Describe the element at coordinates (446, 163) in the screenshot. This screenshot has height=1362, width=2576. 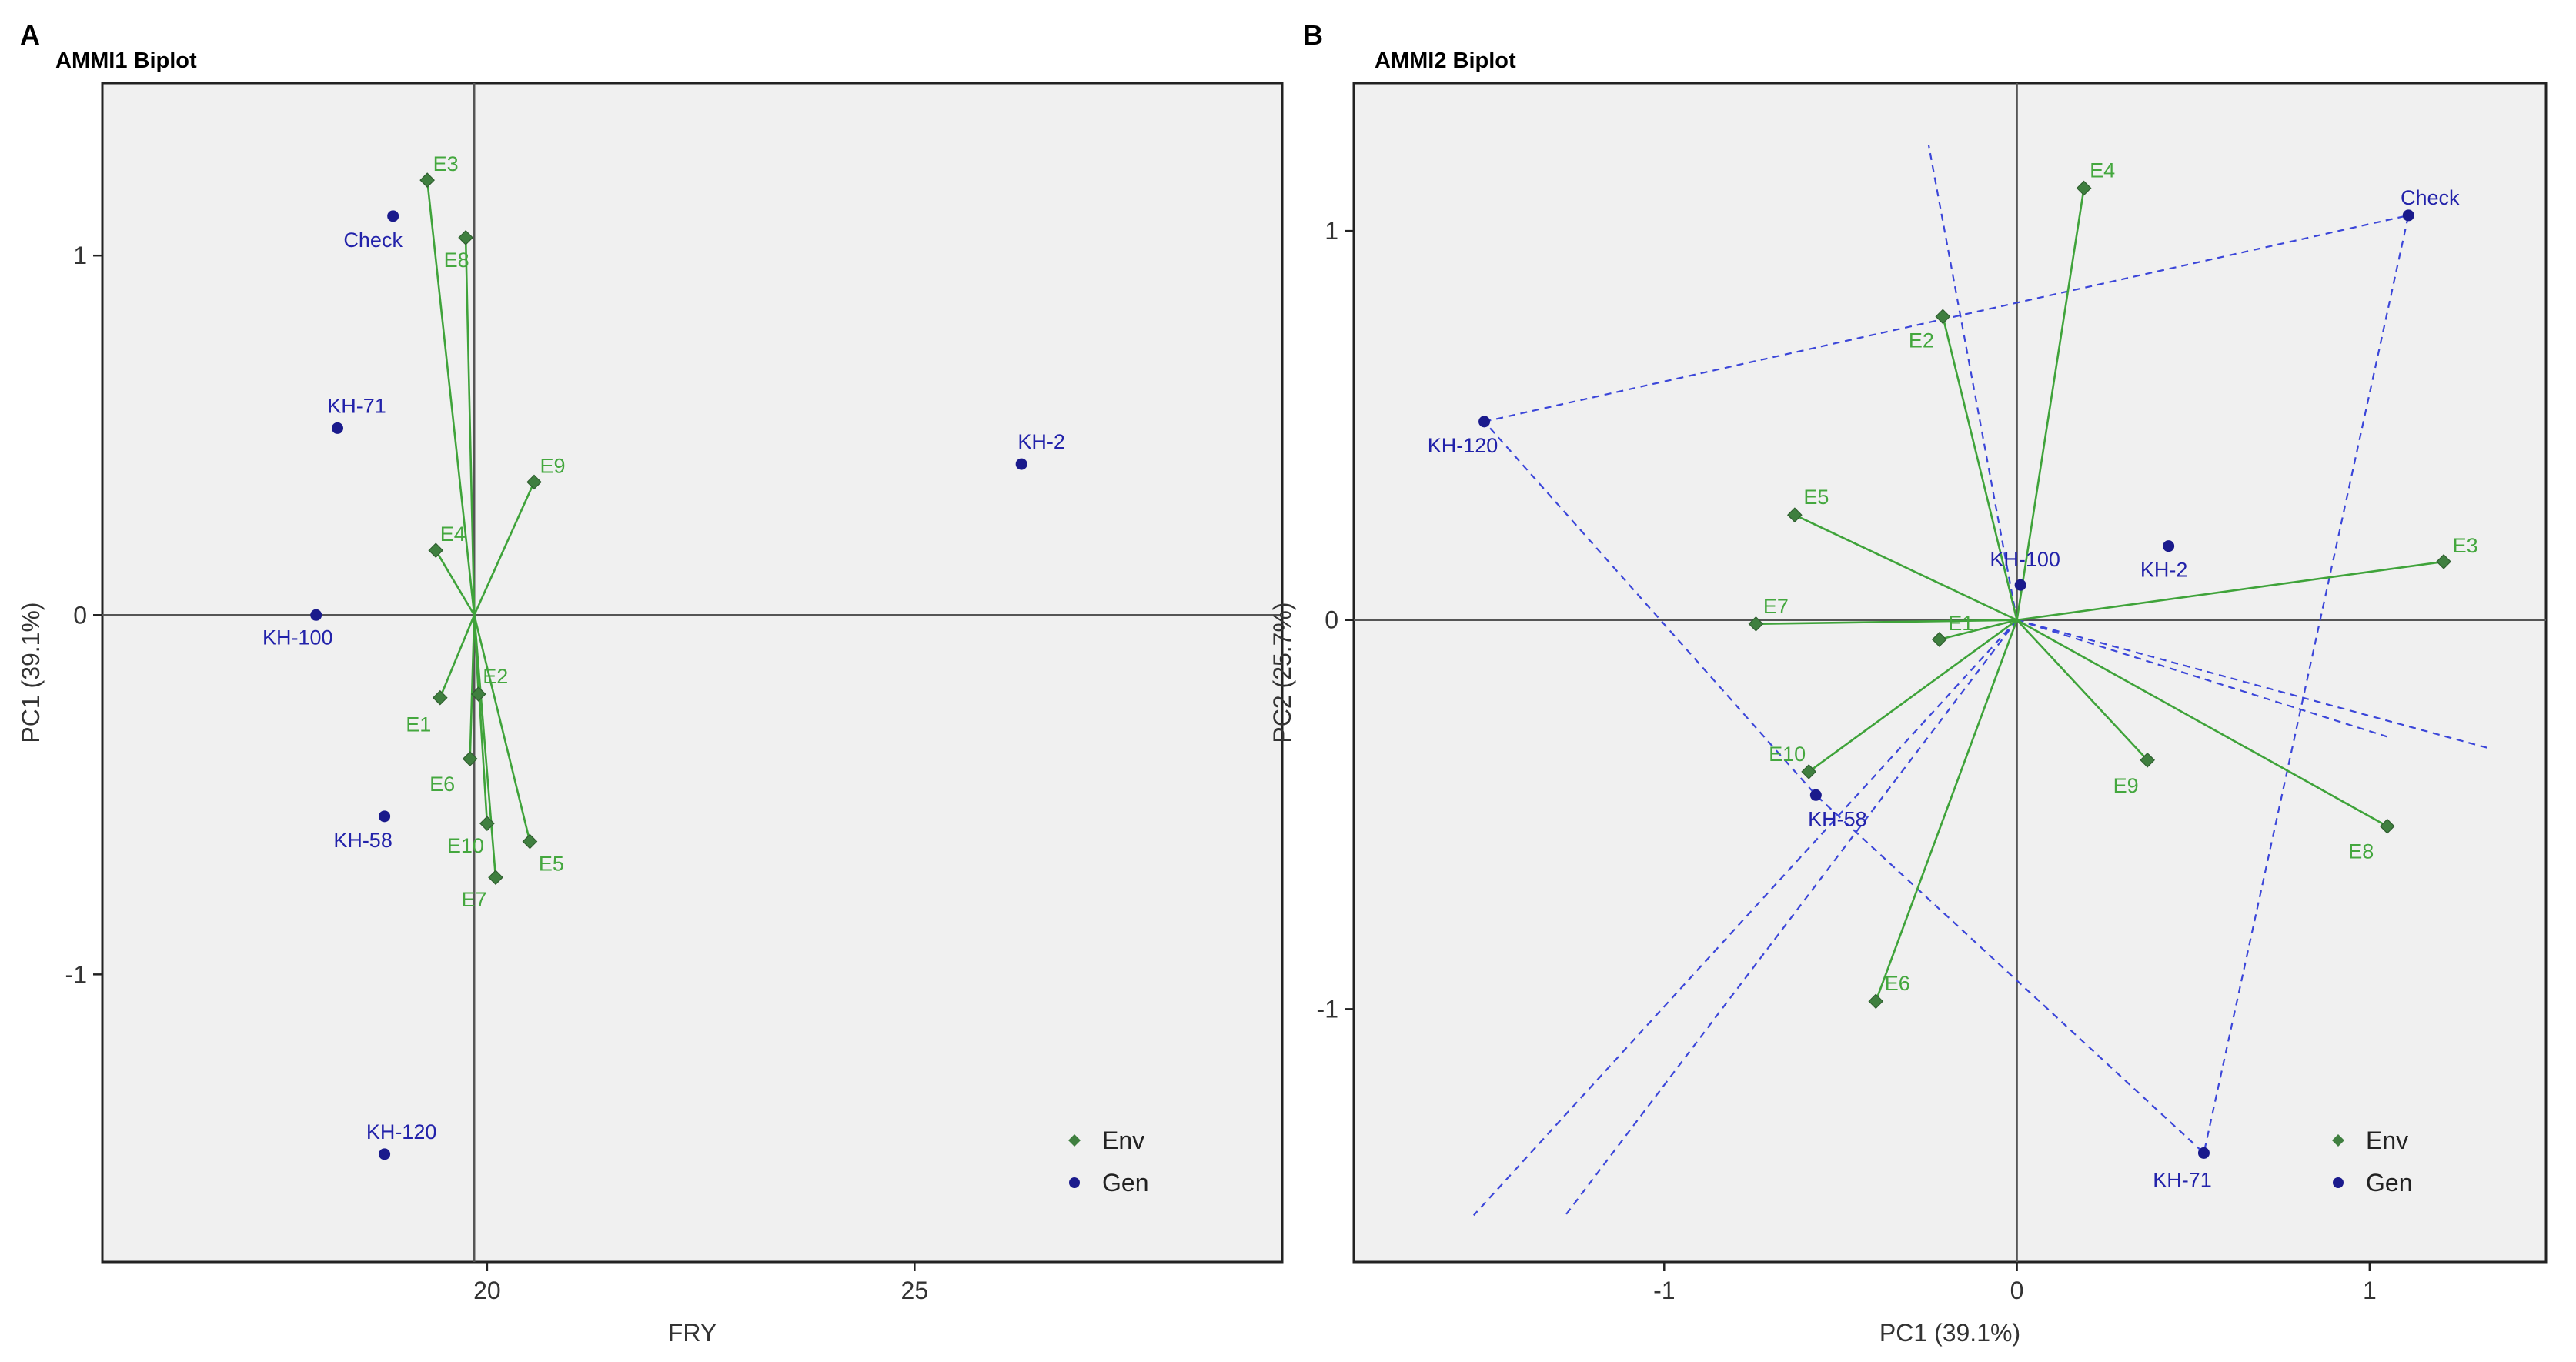
I see `panel-a-env-label-e3: E3` at that location.